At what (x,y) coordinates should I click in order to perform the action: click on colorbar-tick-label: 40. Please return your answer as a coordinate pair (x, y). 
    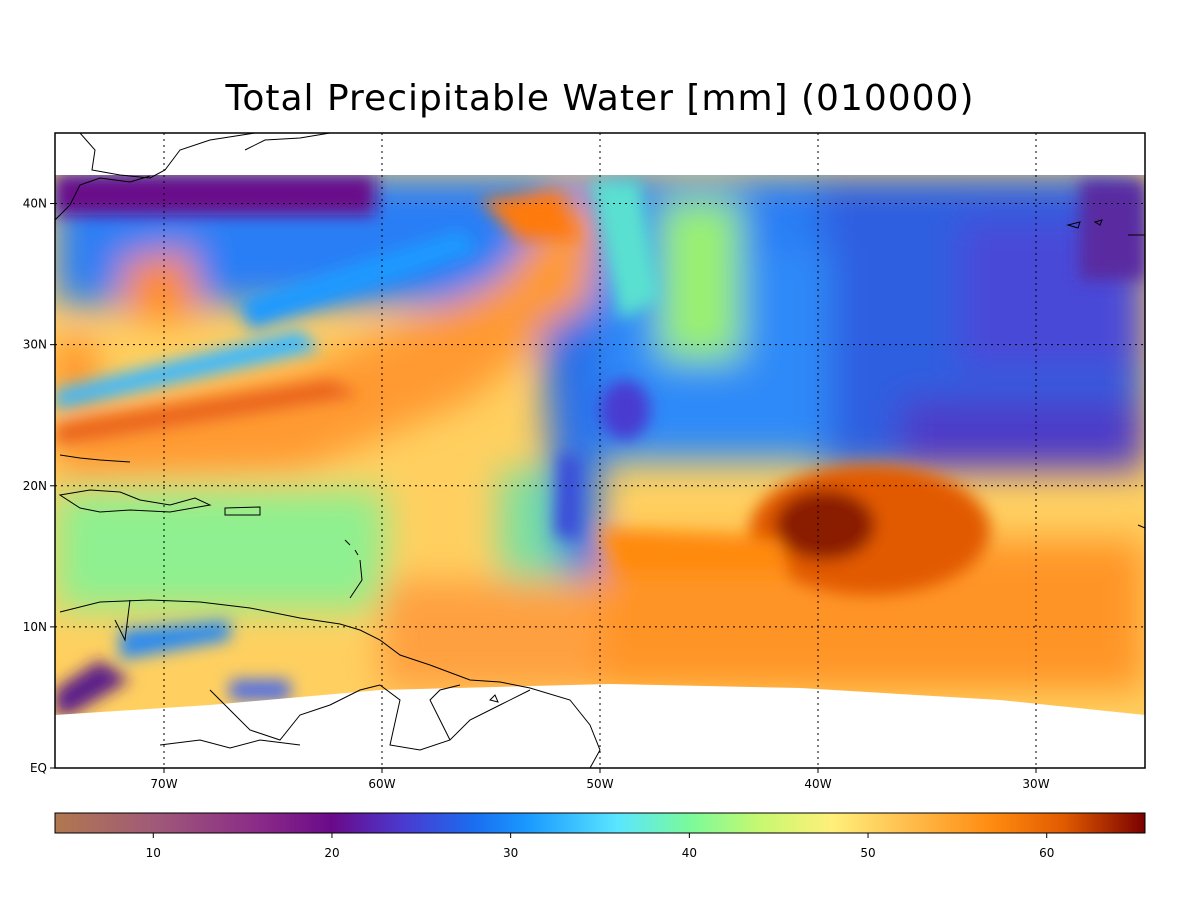
    Looking at the image, I should click on (689, 853).